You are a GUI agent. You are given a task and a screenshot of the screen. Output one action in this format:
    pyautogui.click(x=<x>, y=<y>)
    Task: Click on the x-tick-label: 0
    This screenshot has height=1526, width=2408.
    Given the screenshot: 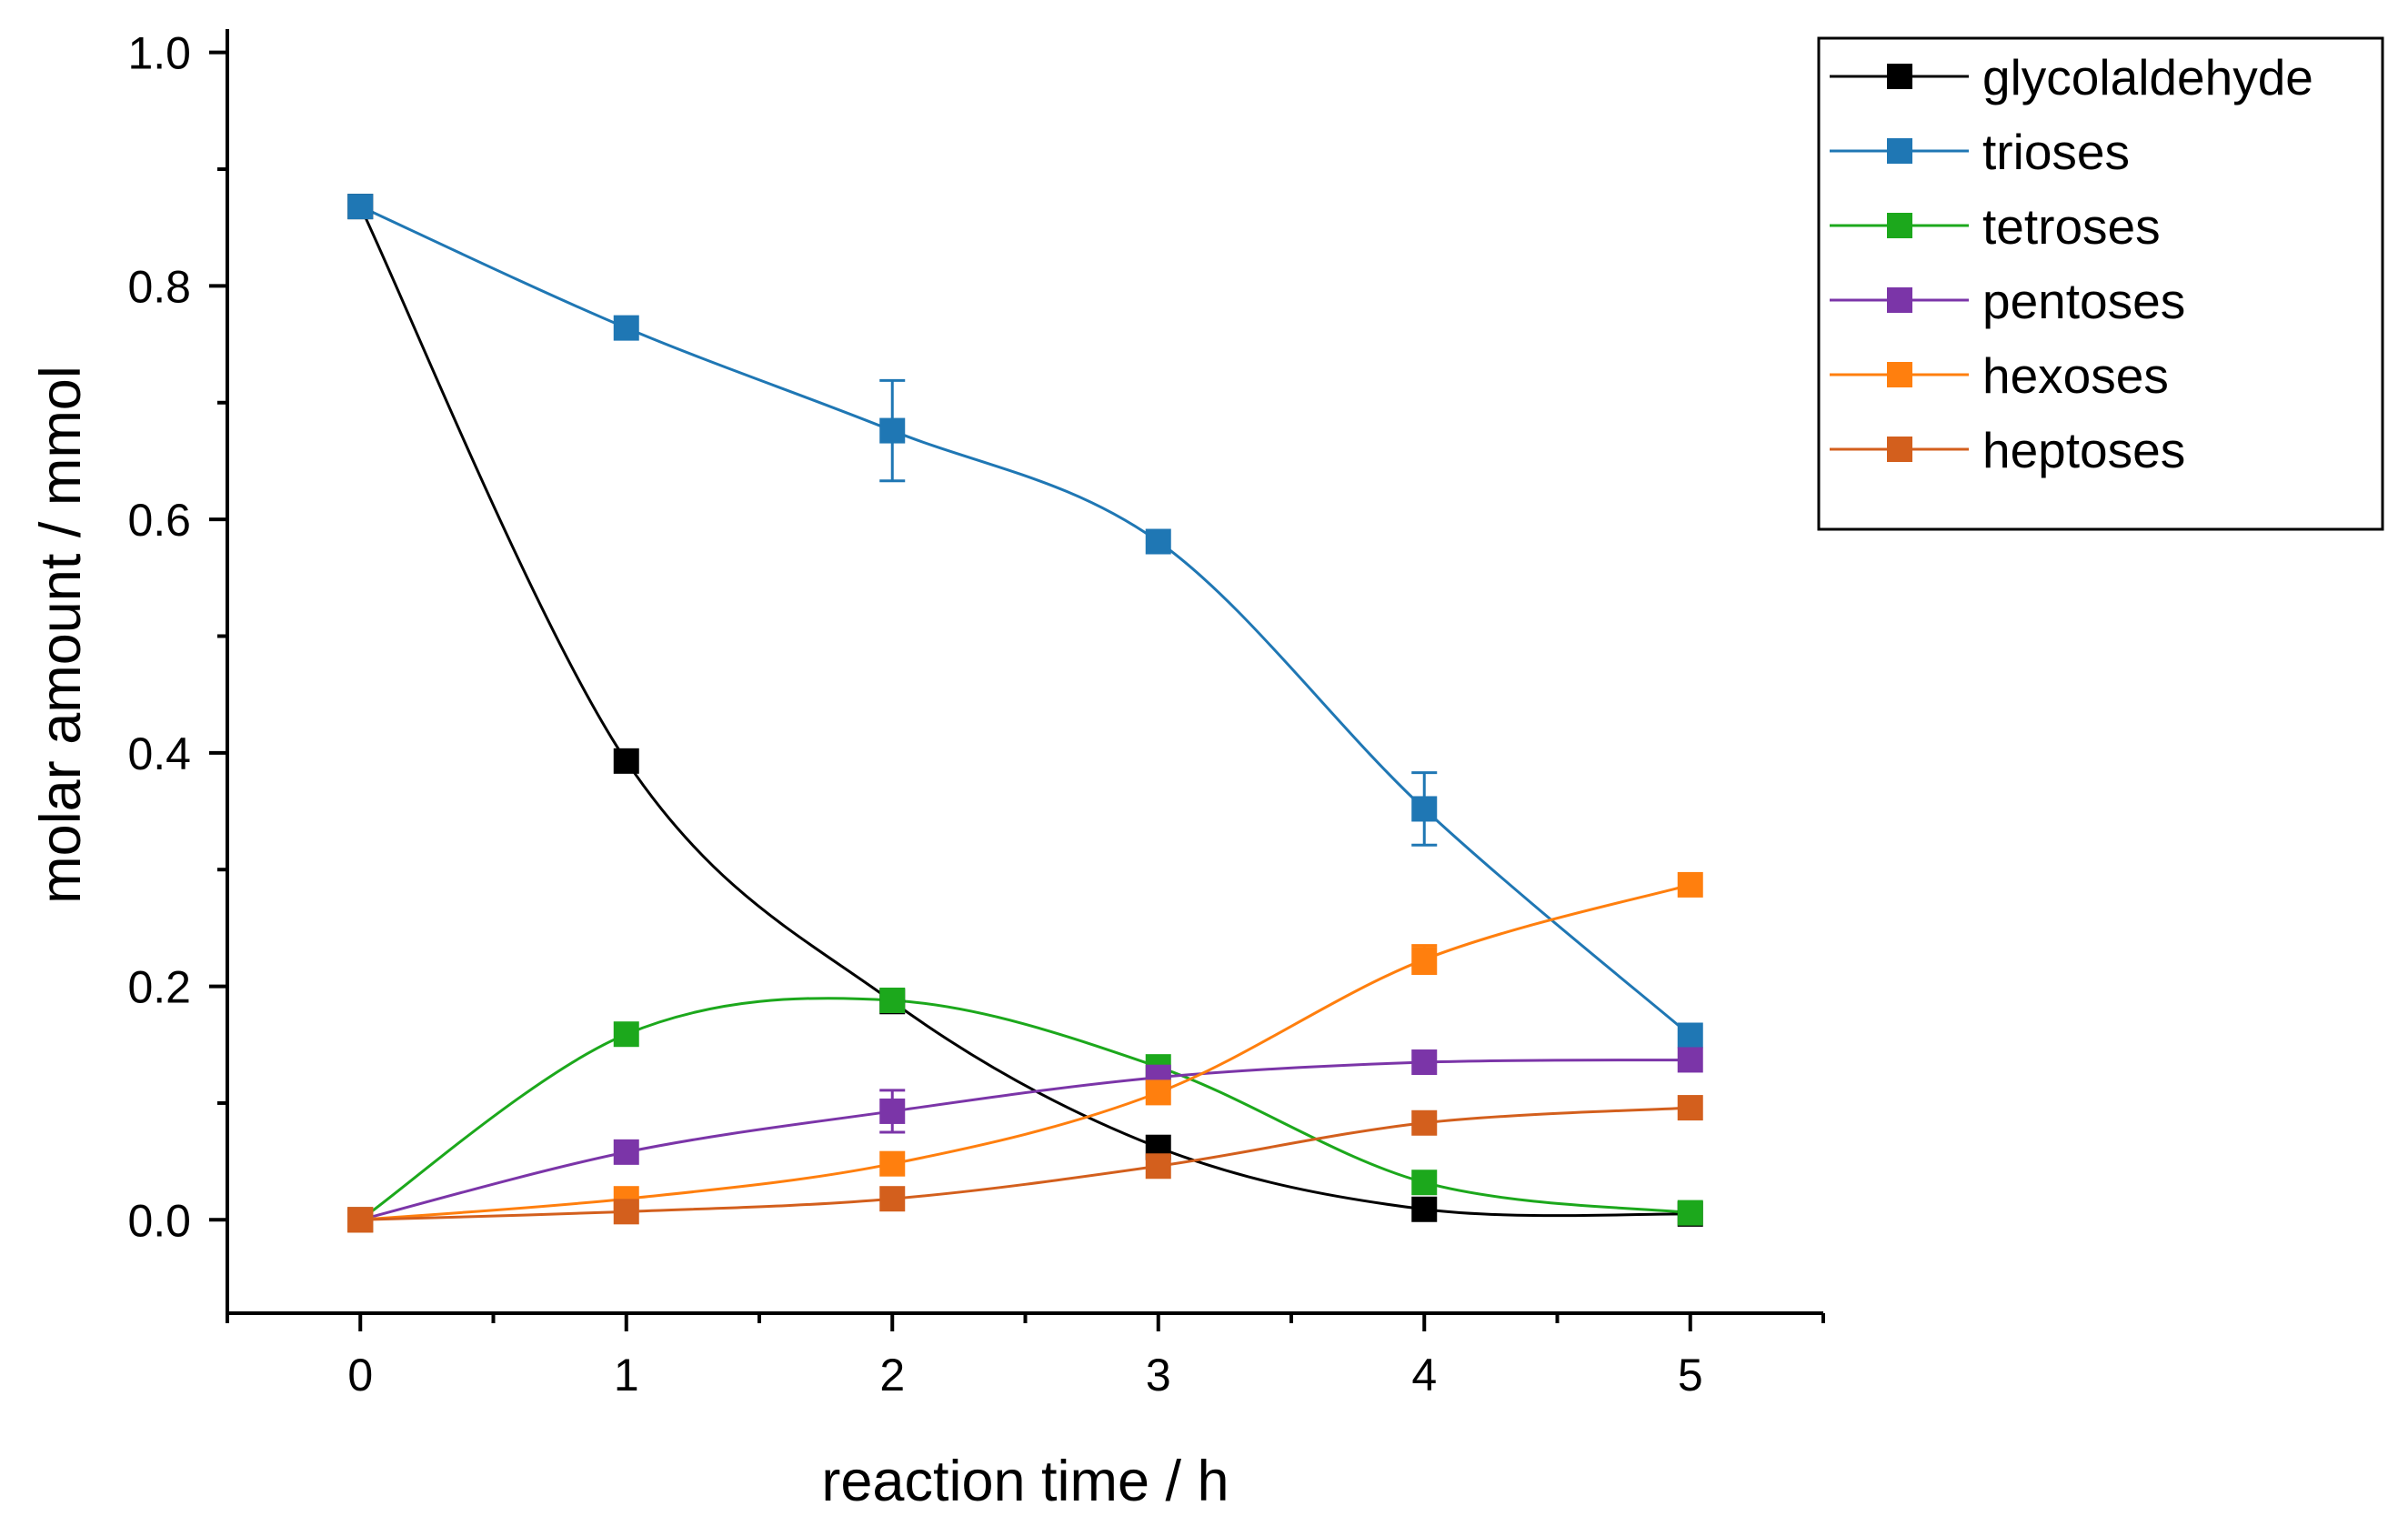 What is the action you would take?
    pyautogui.click(x=360, y=1375)
    